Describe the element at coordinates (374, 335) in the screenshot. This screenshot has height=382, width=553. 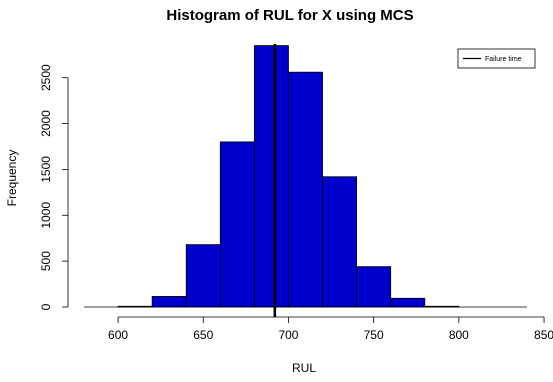
I see `x-tick-label: 750` at that location.